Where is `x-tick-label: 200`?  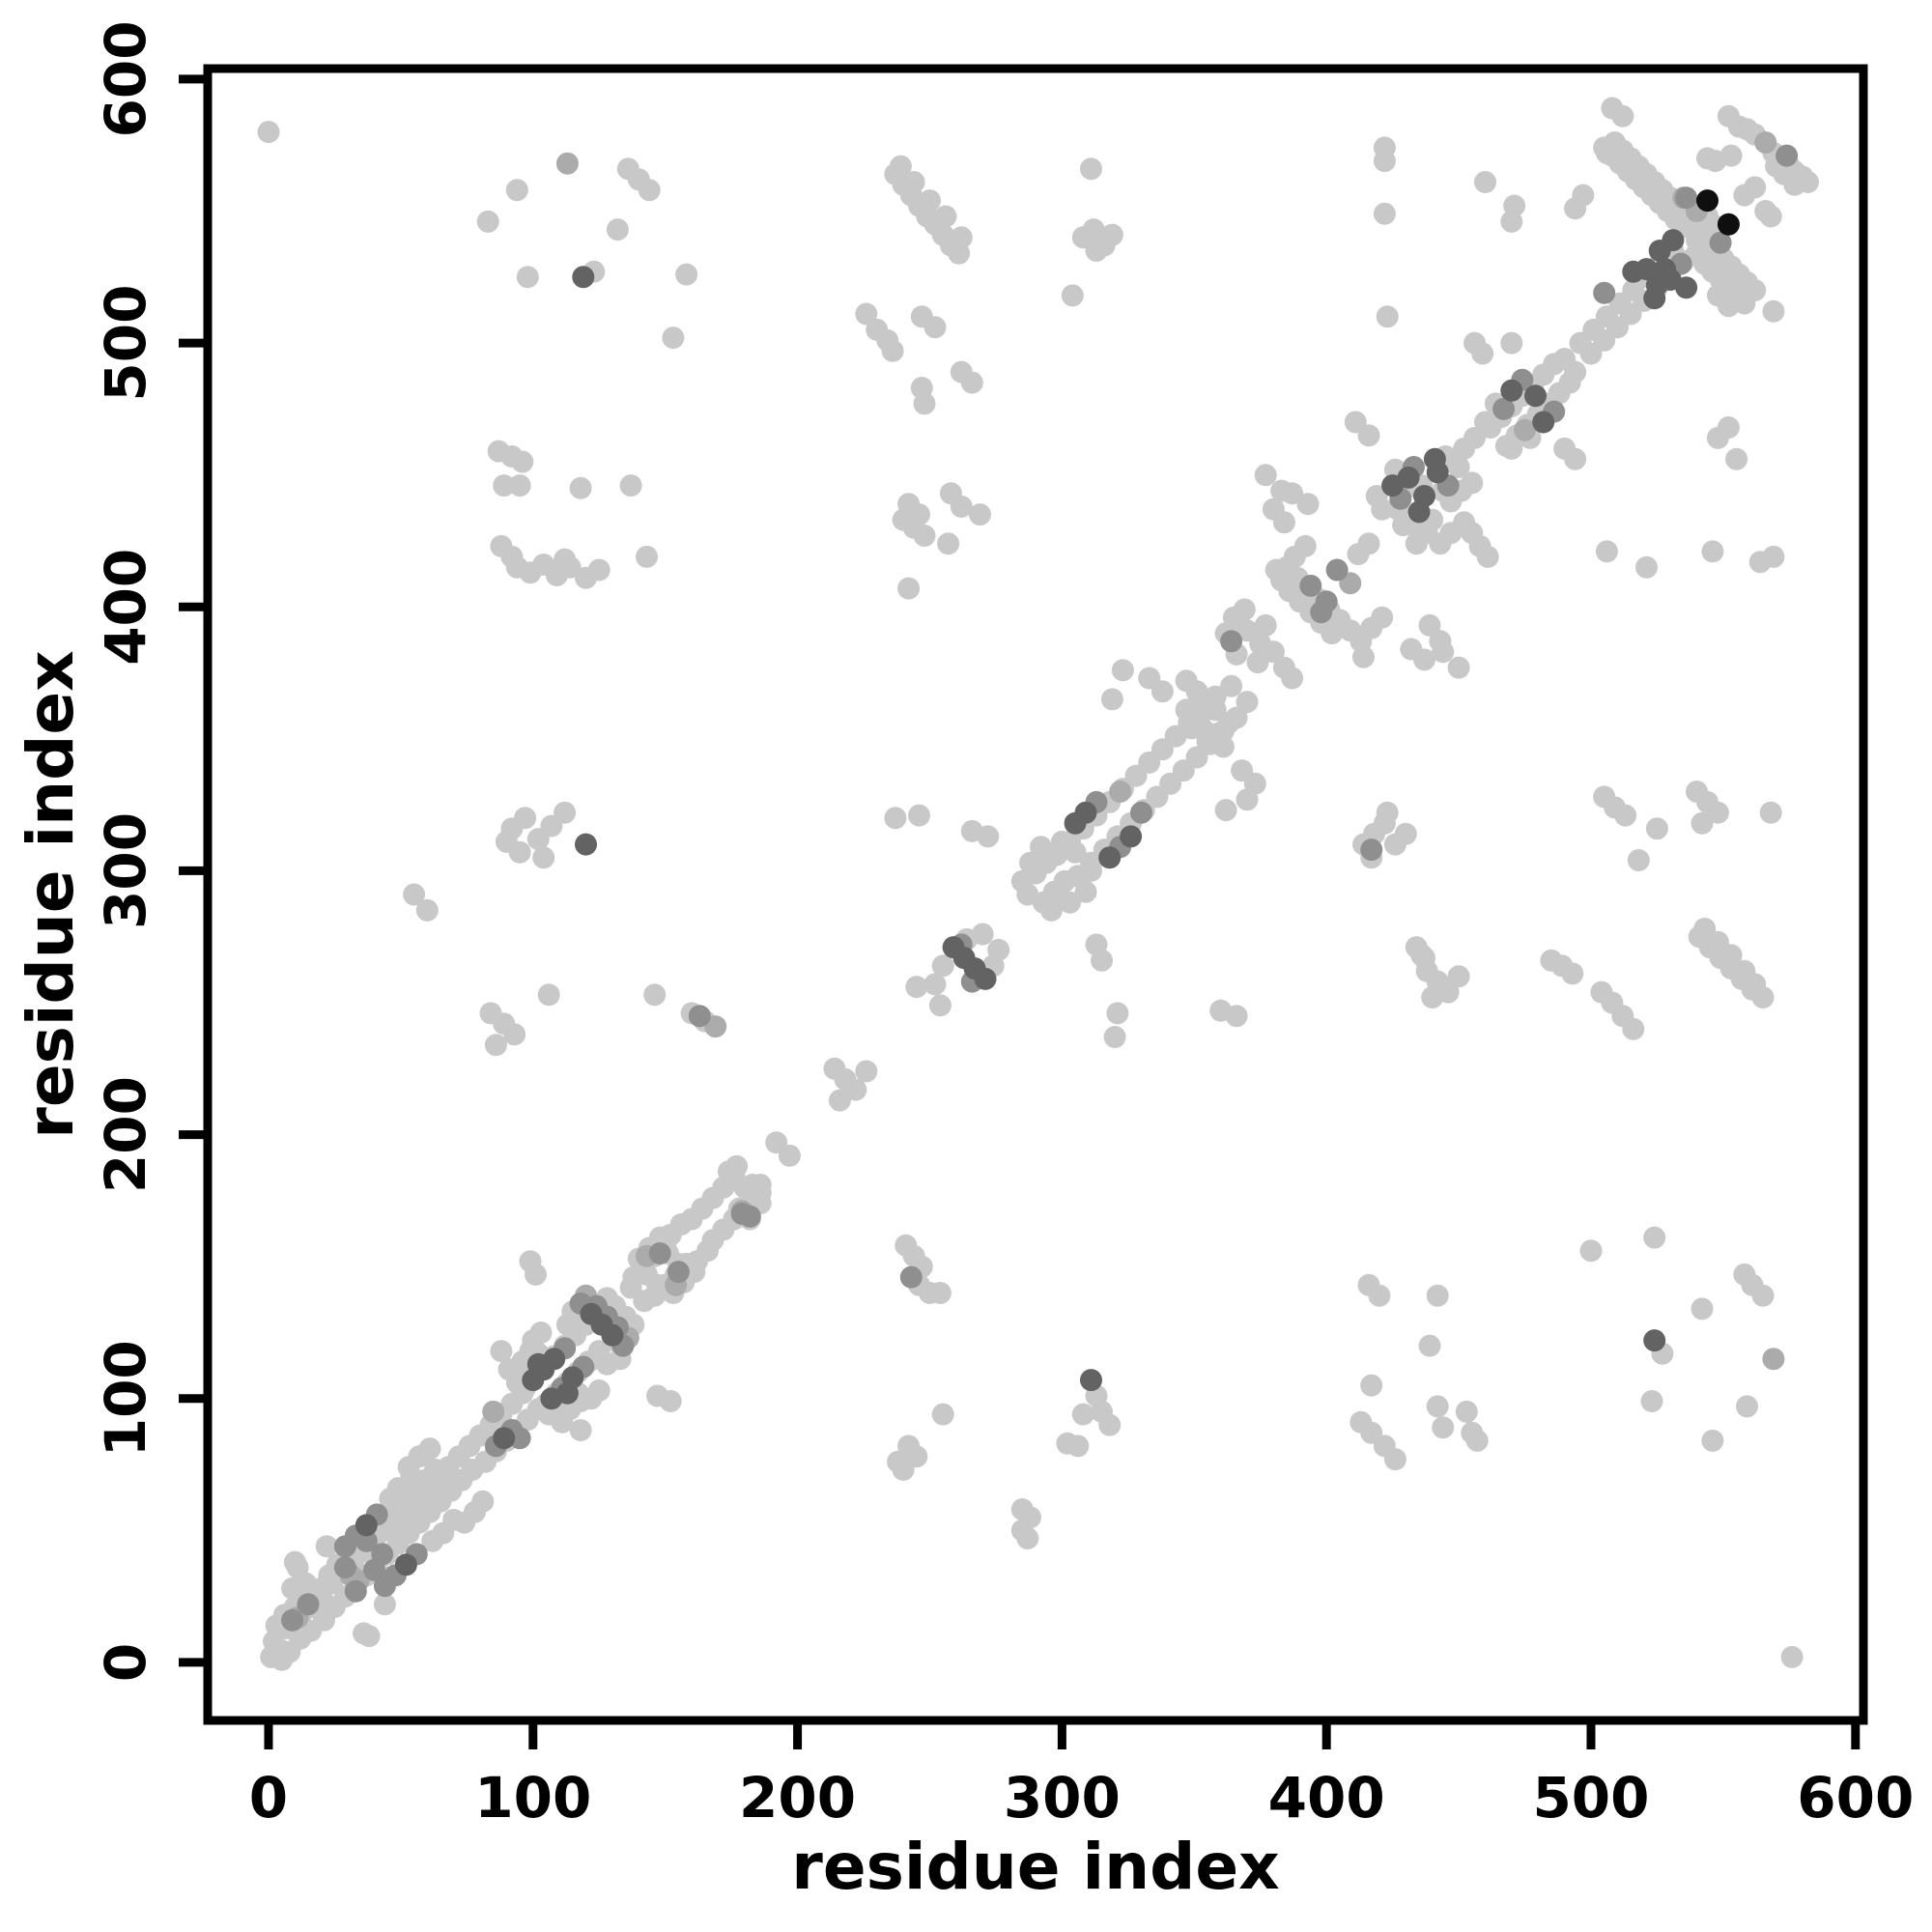
x-tick-label: 200 is located at coordinates (797, 1798).